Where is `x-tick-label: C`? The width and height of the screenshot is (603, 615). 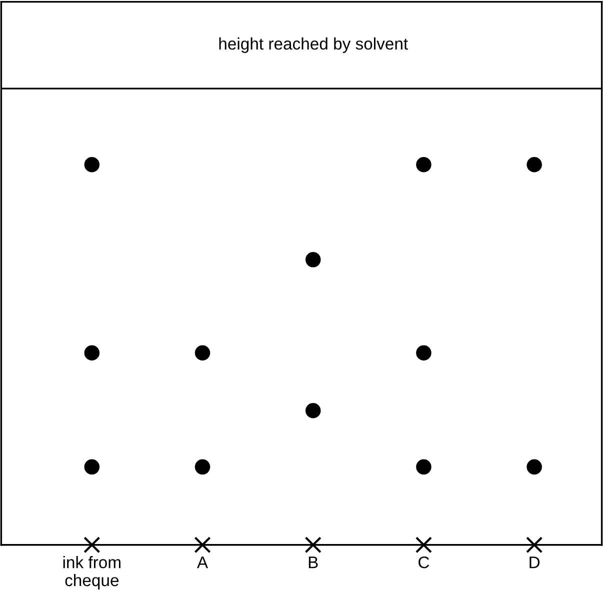
x-tick-label: C is located at coordinates (424, 562).